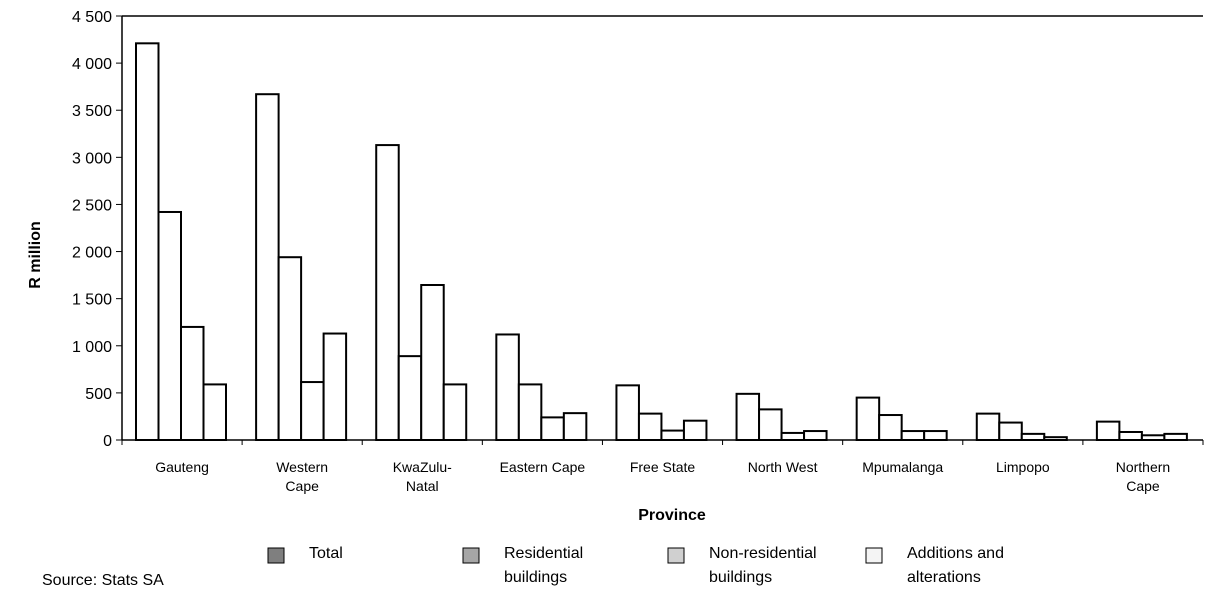 This screenshot has width=1205, height=597. I want to click on y-tick-label: 500, so click(98, 394).